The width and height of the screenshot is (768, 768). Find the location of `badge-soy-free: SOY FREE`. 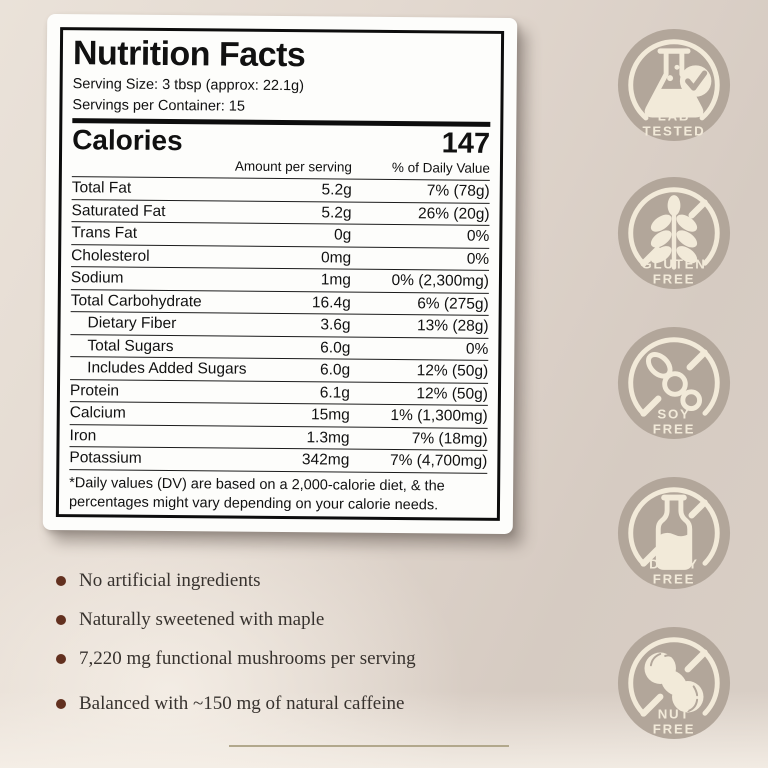

badge-soy-free: SOY FREE is located at coordinates (674, 383).